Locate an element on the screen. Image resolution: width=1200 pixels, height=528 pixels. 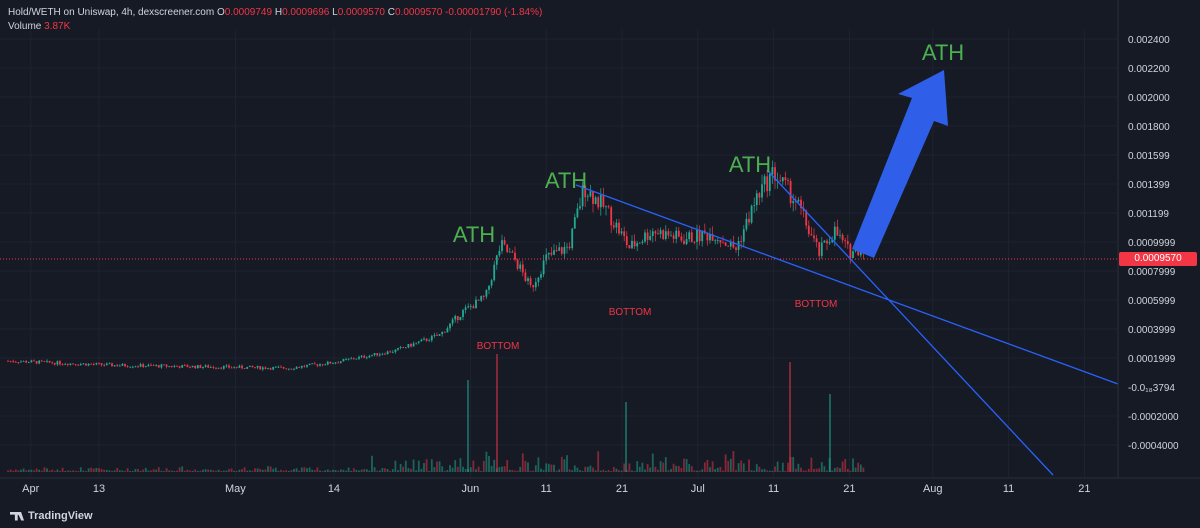
open-label: O is located at coordinates (220, 12).